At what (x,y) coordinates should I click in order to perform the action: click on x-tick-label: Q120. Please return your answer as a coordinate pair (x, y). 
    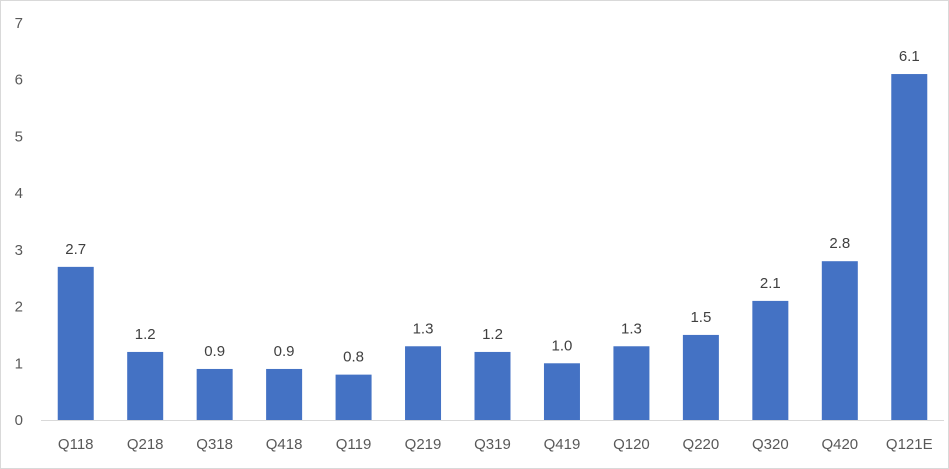
    Looking at the image, I should click on (631, 444).